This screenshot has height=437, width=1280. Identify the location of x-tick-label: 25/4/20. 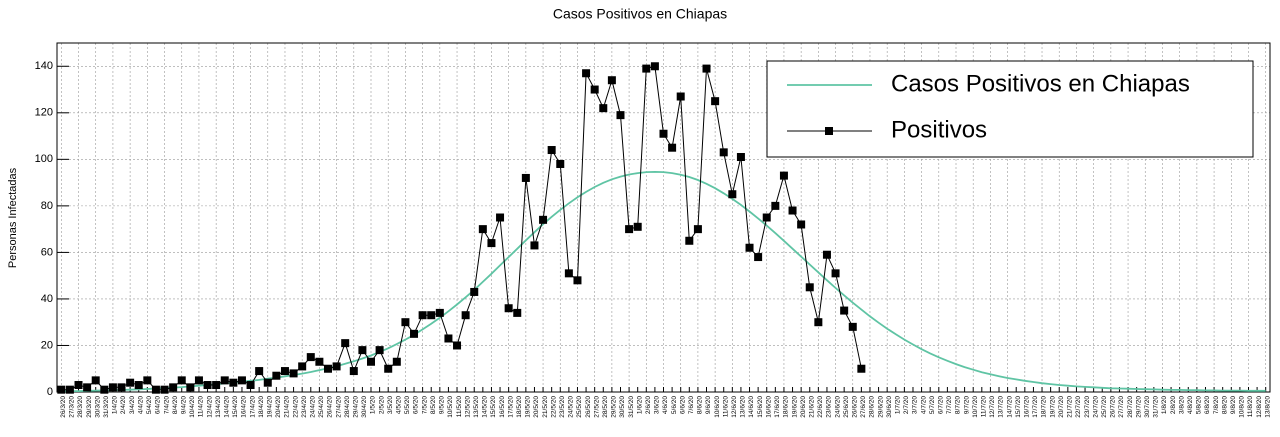
(321, 407).